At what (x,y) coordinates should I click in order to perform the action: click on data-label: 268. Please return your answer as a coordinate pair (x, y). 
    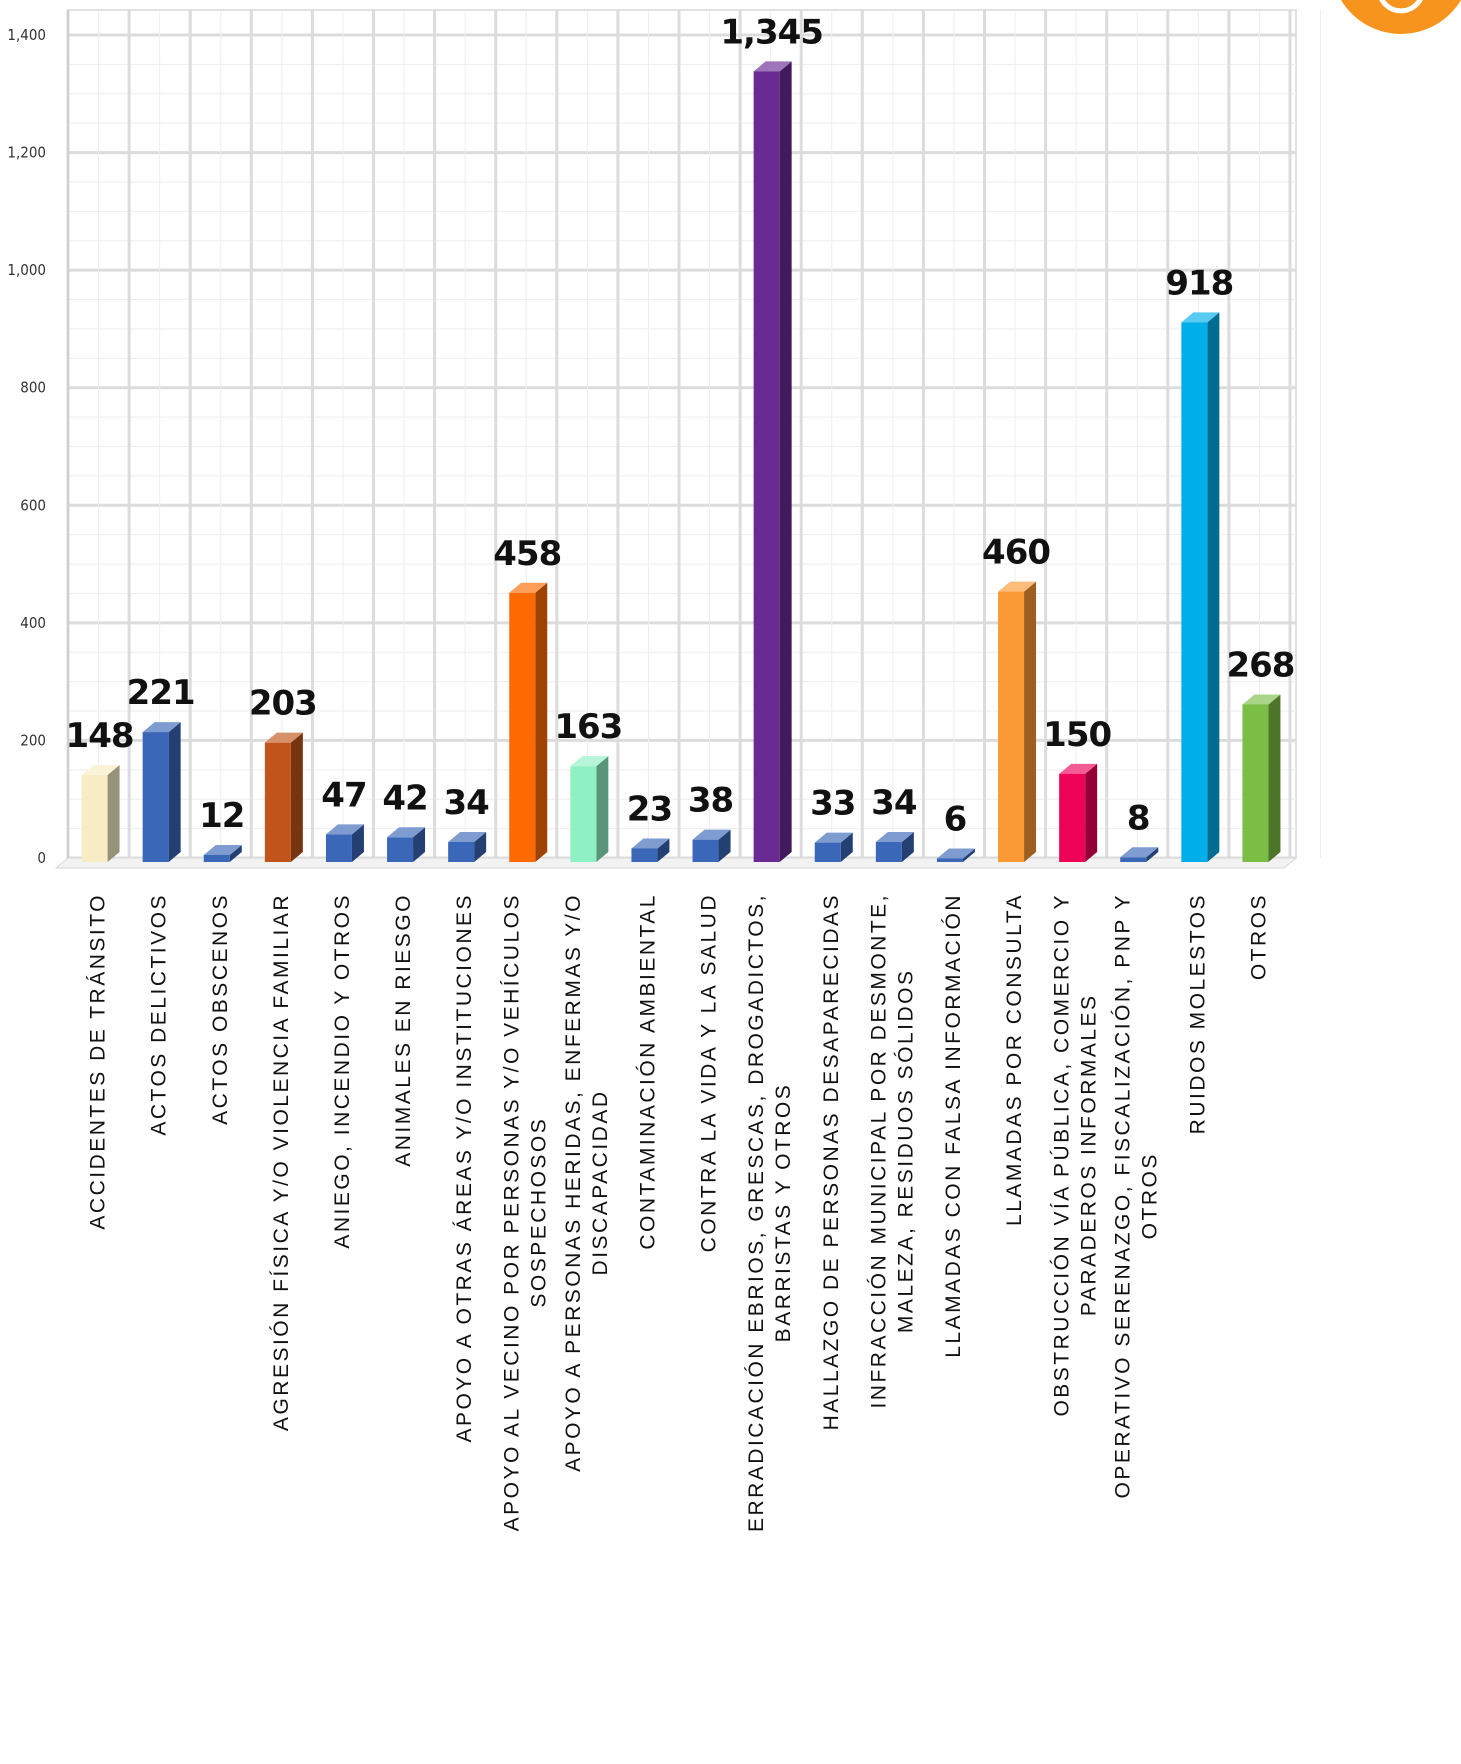
    Looking at the image, I should click on (1260, 665).